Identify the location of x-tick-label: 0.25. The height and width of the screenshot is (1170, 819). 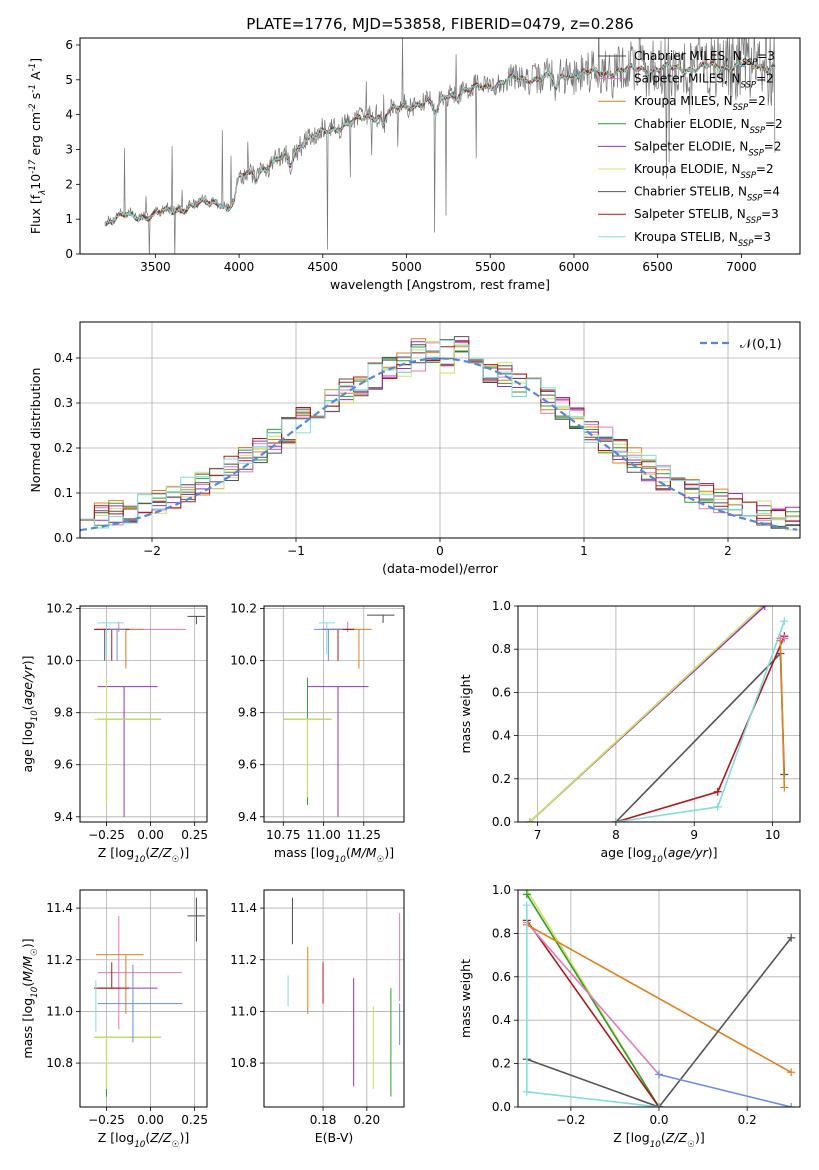
(194, 835).